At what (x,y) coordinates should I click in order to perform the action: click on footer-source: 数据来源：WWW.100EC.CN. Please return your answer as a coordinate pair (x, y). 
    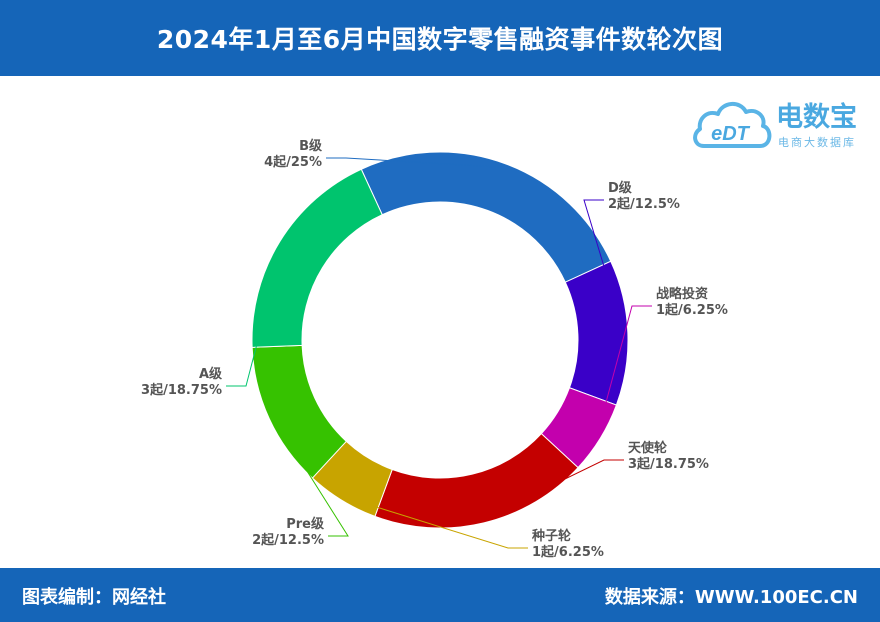
    Looking at the image, I should click on (731, 597).